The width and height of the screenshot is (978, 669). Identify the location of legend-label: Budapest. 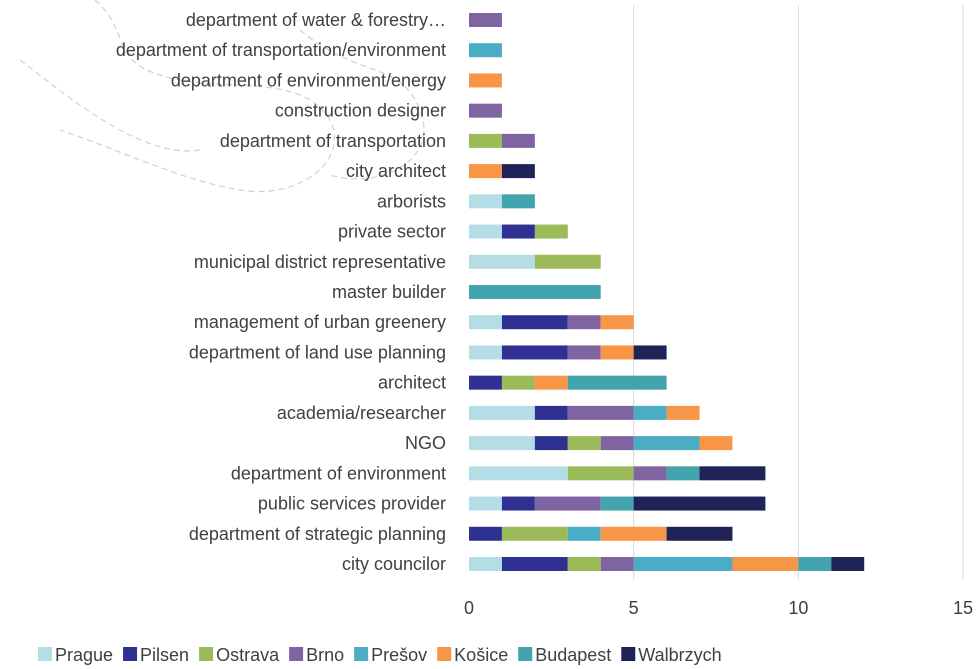
(573, 655).